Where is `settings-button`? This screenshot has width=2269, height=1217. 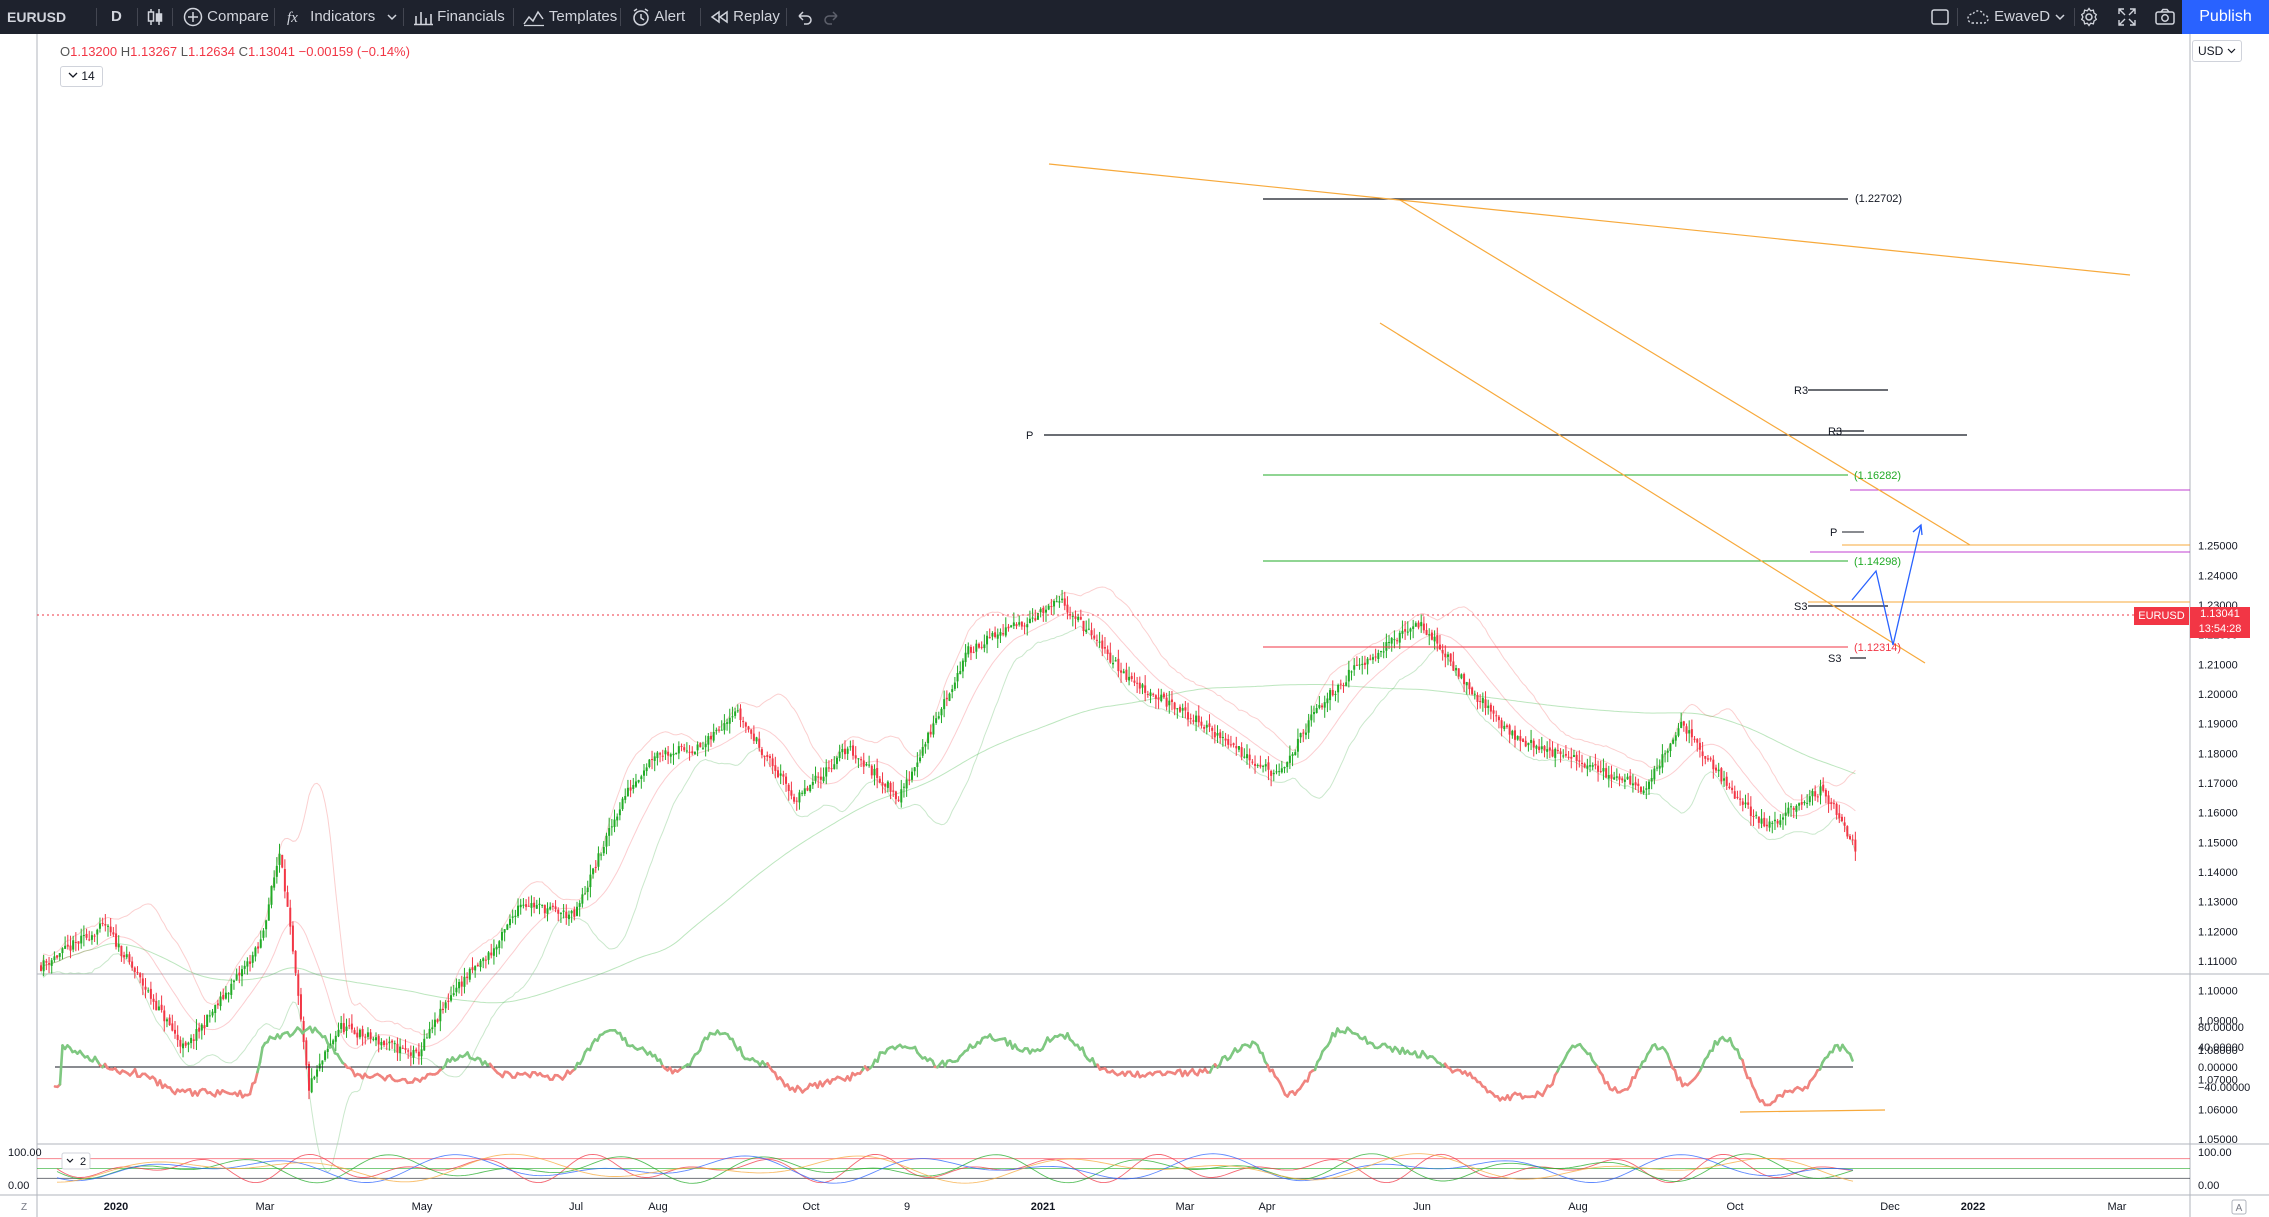 settings-button is located at coordinates (2089, 17).